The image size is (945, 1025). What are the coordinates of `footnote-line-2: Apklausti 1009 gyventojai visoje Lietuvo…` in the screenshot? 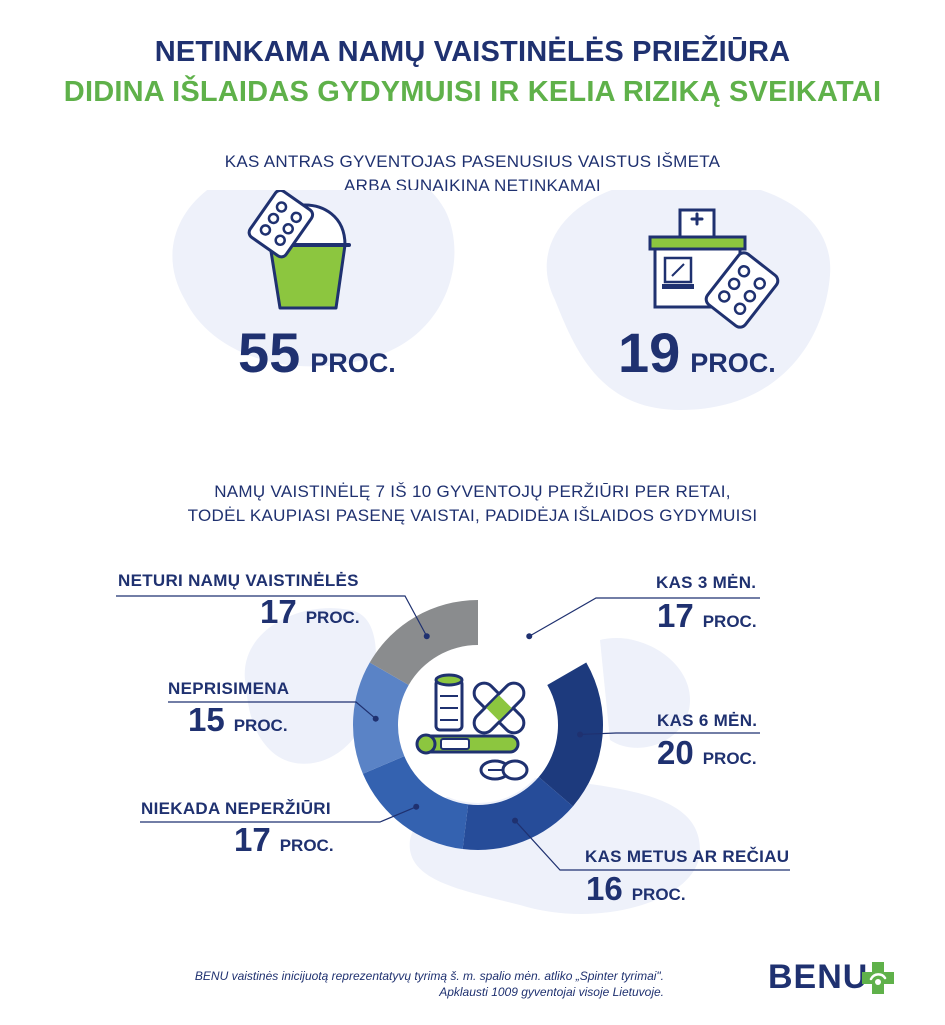 It's located at (551, 992).